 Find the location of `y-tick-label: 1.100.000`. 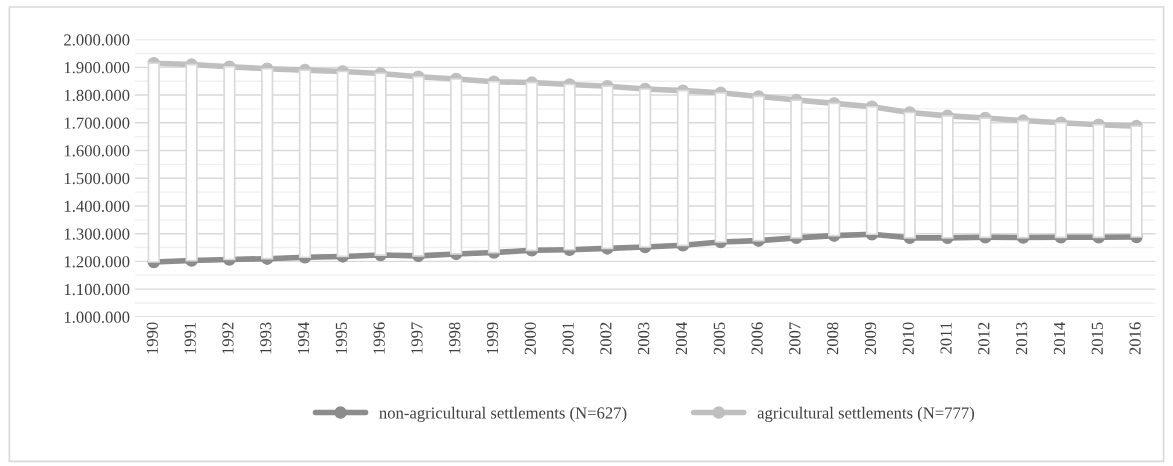

y-tick-label: 1.100.000 is located at coordinates (97, 289).